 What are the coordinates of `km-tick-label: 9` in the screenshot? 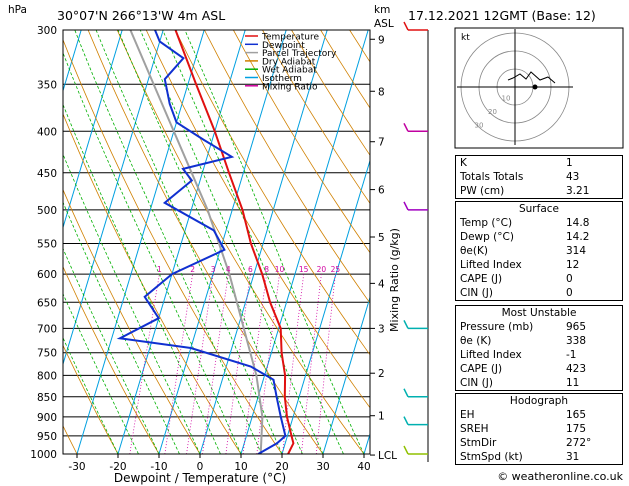 It's located at (381, 40).